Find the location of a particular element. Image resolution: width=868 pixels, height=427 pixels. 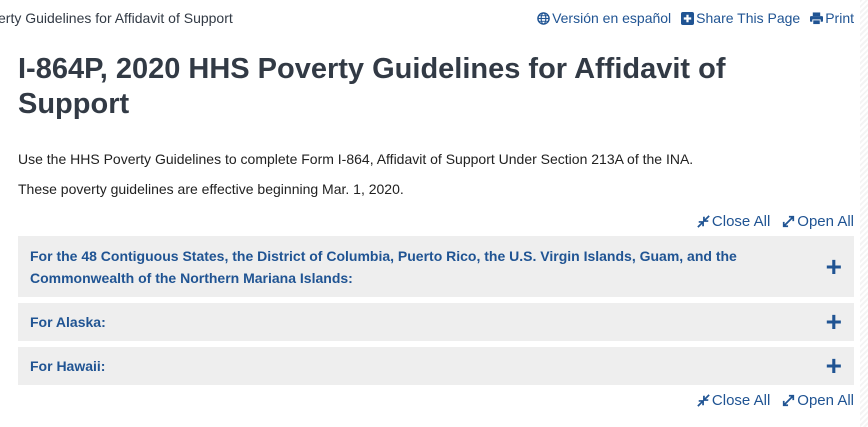

accordion-title: For Hawaii: is located at coordinates (68, 366).